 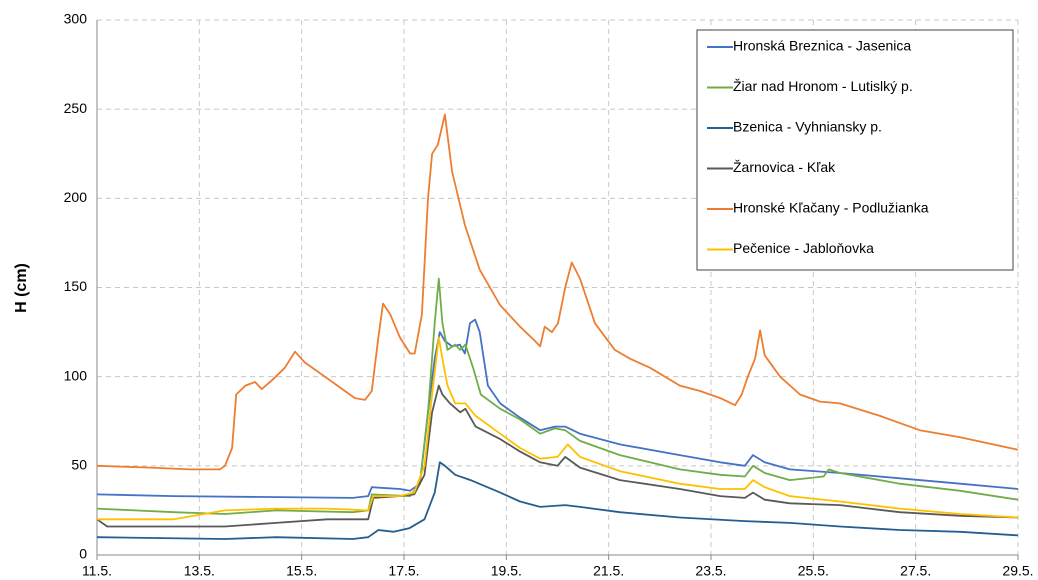 I want to click on x-tick-label: 17.5., so click(x=403, y=571).